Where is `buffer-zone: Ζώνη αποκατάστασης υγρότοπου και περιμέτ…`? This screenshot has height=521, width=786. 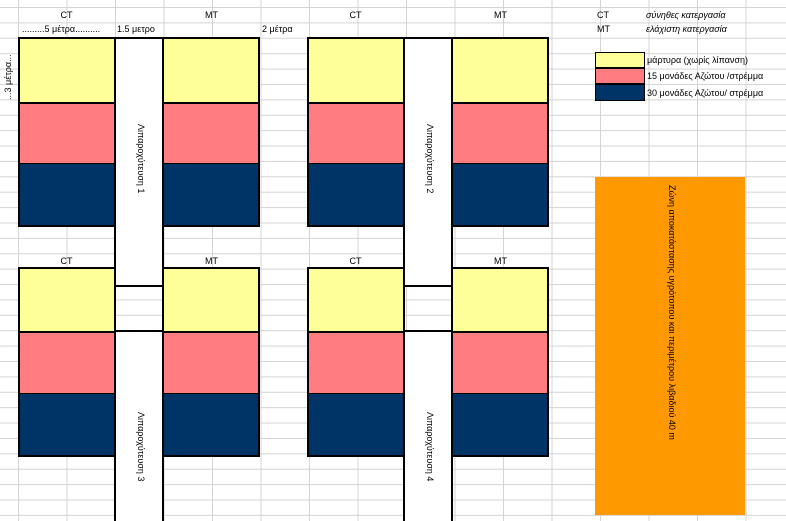
buffer-zone: Ζώνη αποκατάστασης υγρότοπου και περιμέτ… is located at coordinates (670, 346).